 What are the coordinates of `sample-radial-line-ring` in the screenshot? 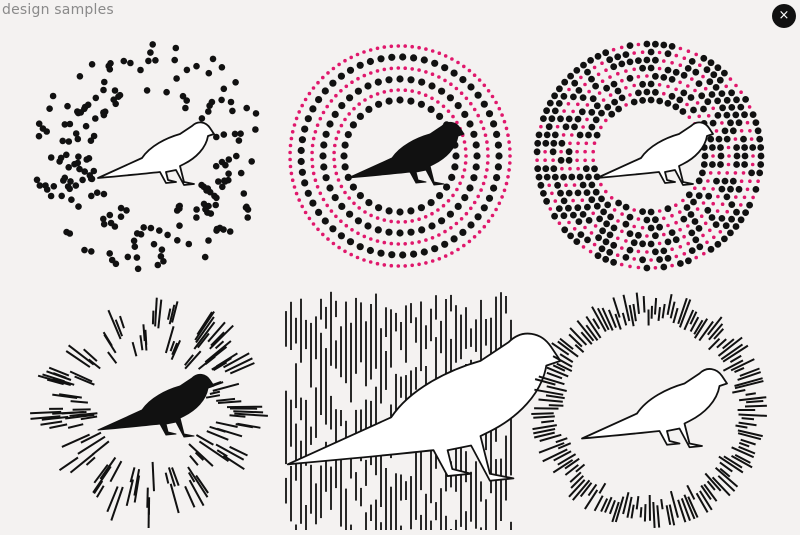 It's located at (649, 410).